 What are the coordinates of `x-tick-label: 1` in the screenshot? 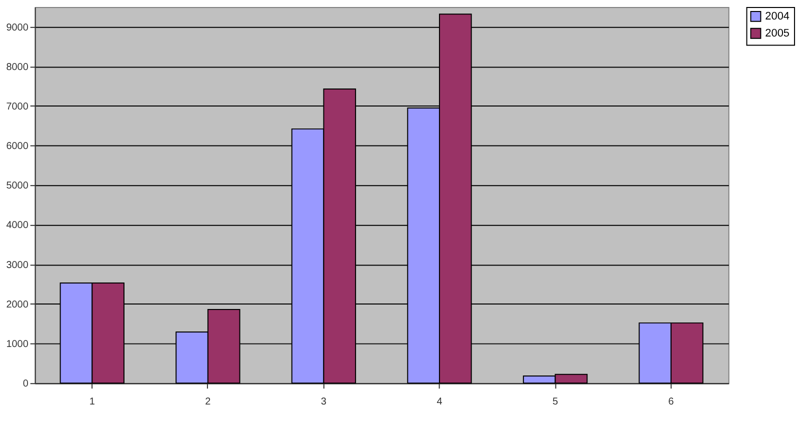 It's located at (92, 402).